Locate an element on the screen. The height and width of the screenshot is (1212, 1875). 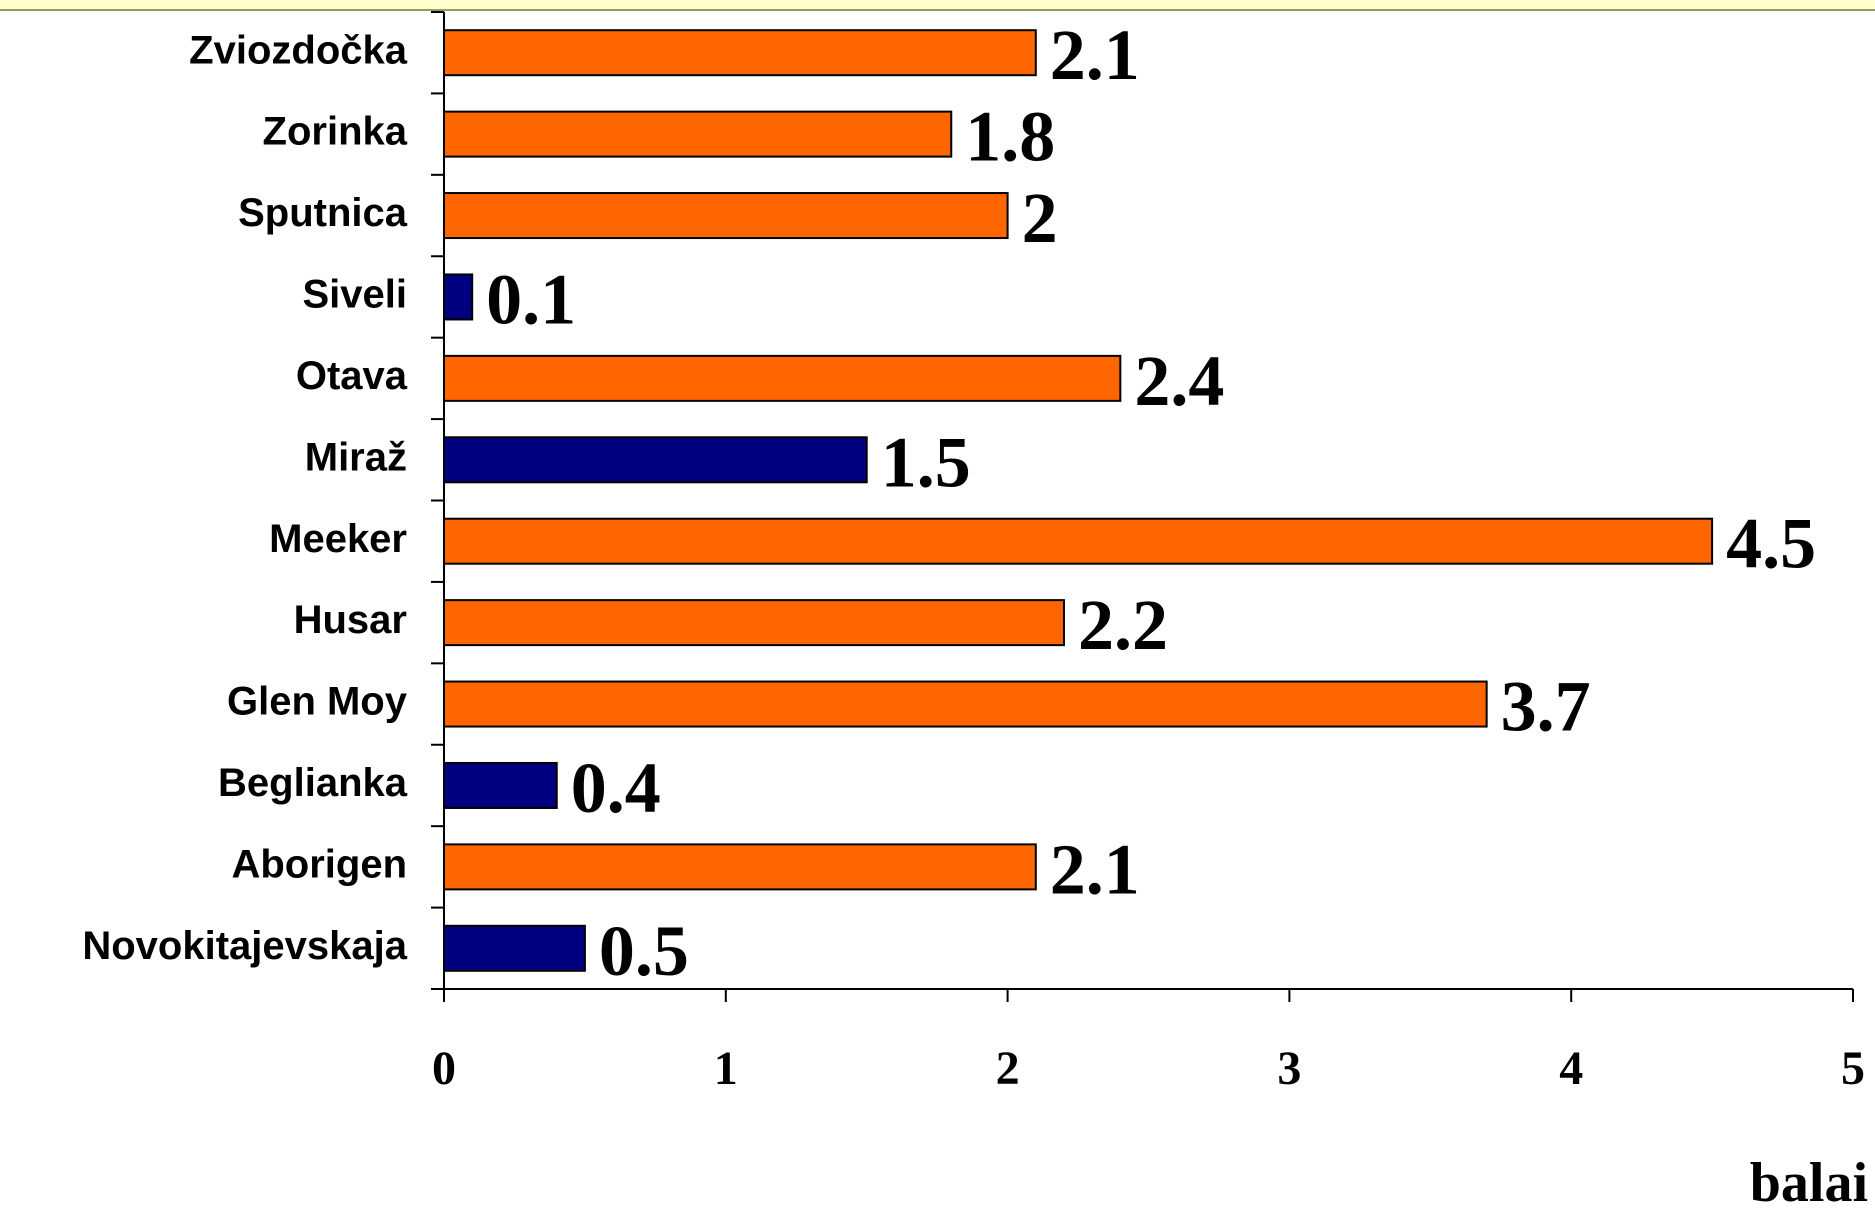
category-label: Novokitajevskaja is located at coordinates (244, 946).